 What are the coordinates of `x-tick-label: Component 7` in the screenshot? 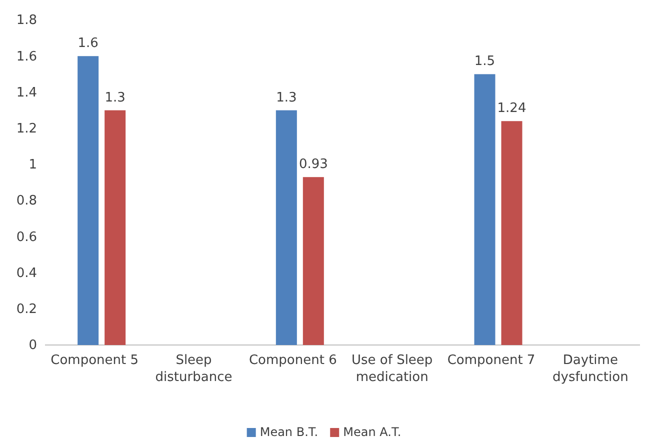 It's located at (491, 360).